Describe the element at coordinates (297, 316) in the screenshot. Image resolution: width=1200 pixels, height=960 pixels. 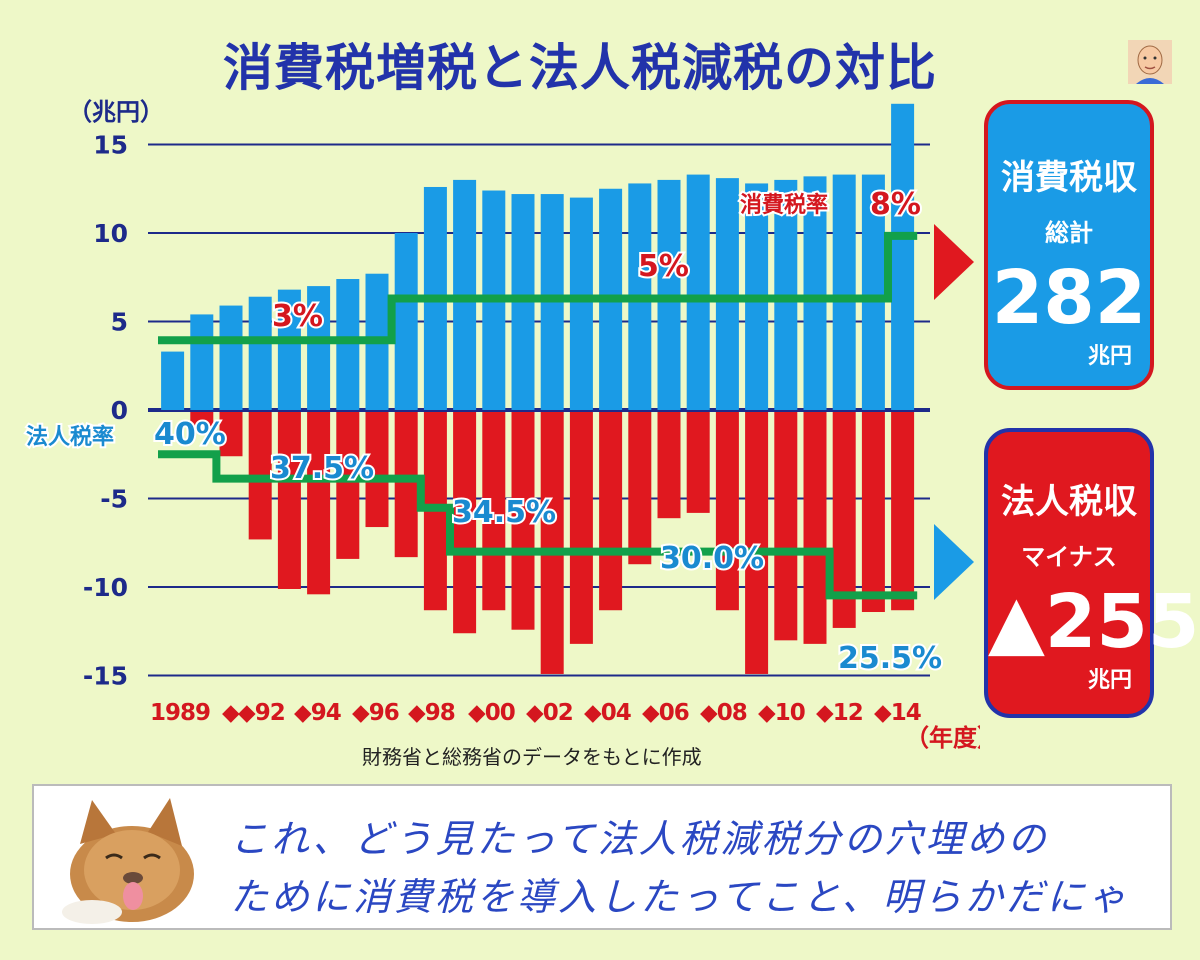
I see `consumption-rate-label: 3%` at that location.